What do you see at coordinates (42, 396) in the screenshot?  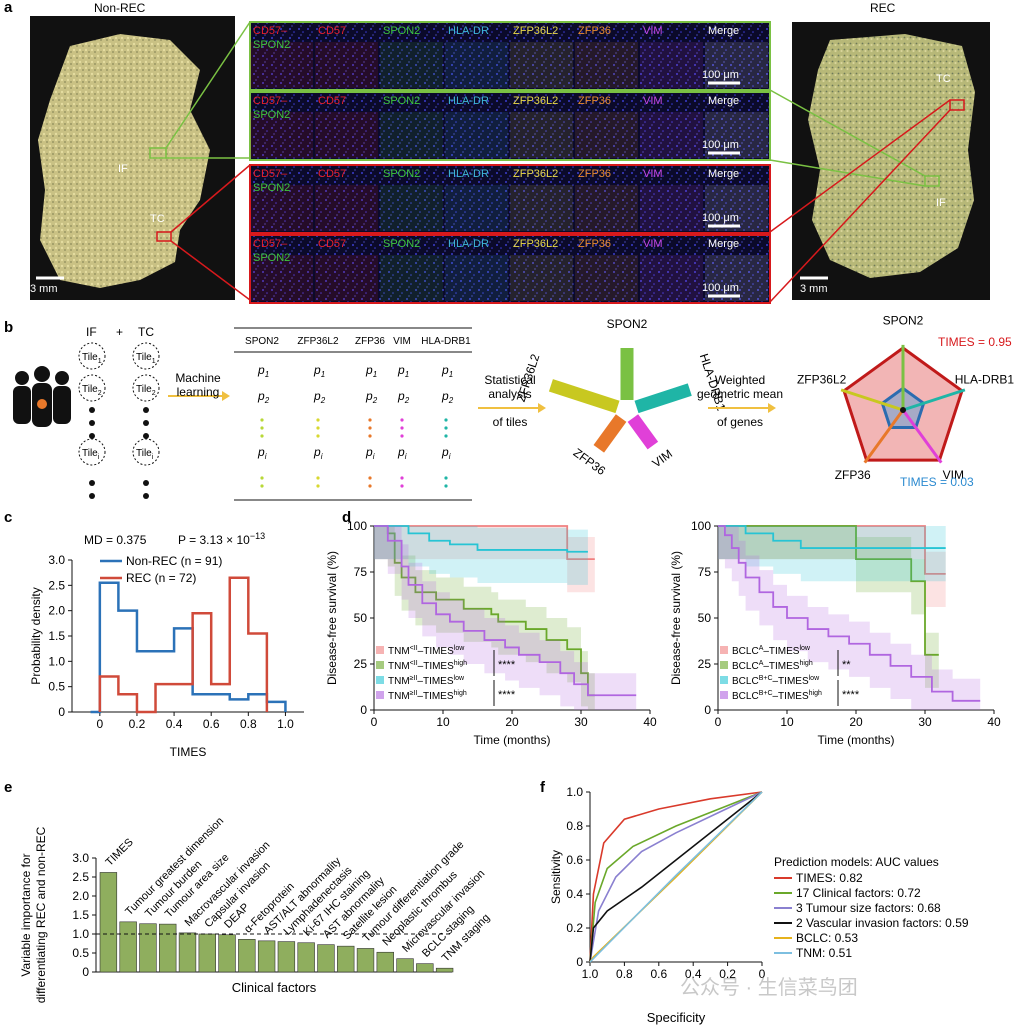 I see `patients-icon` at bounding box center [42, 396].